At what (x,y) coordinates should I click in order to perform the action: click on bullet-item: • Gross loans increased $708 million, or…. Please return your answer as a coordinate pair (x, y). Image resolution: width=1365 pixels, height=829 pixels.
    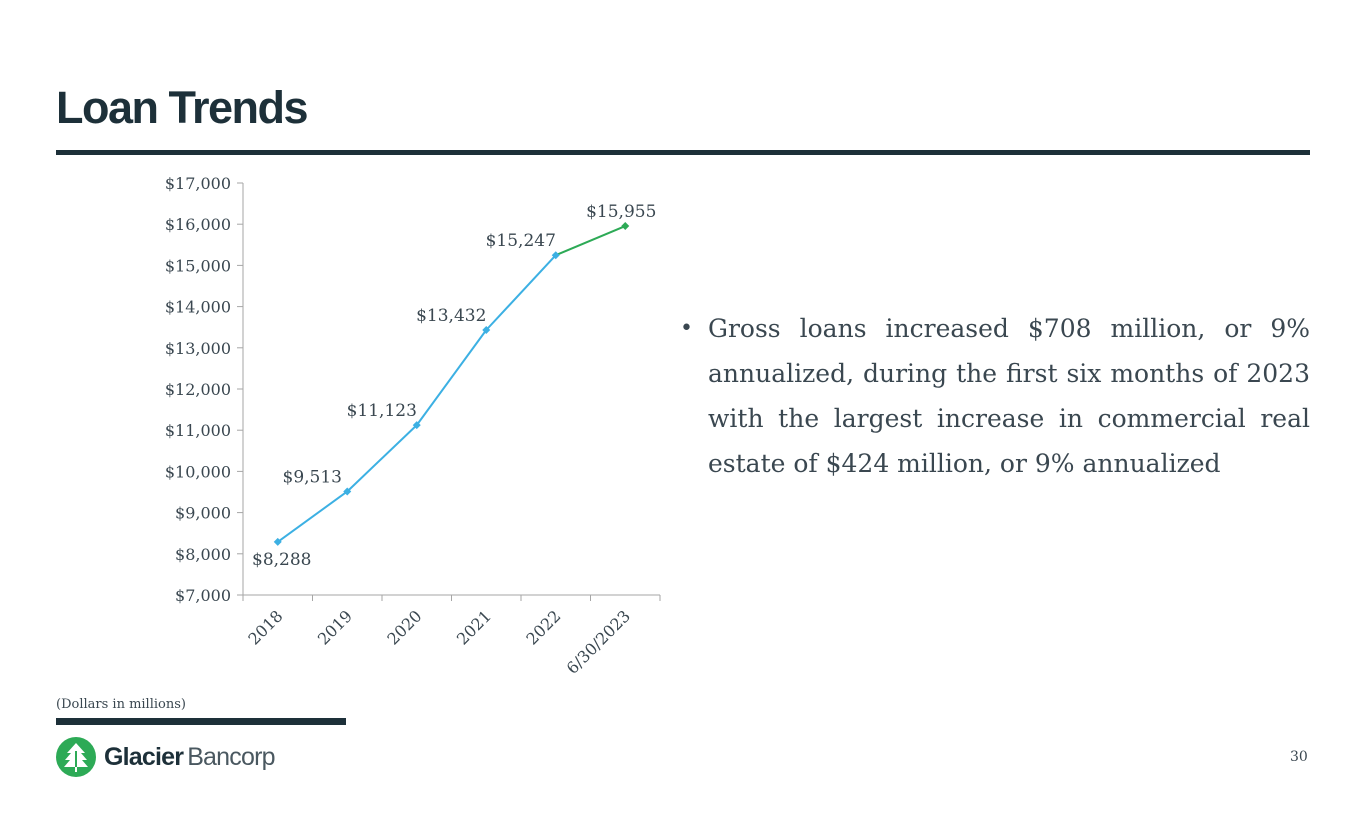
    Looking at the image, I should click on (995, 396).